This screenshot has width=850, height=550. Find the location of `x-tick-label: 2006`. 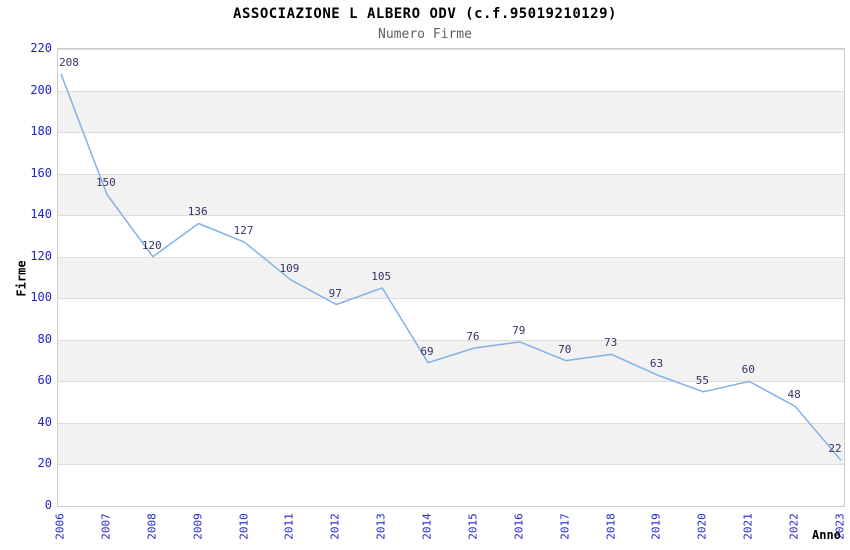

x-tick-label: 2006 is located at coordinates (60, 526).